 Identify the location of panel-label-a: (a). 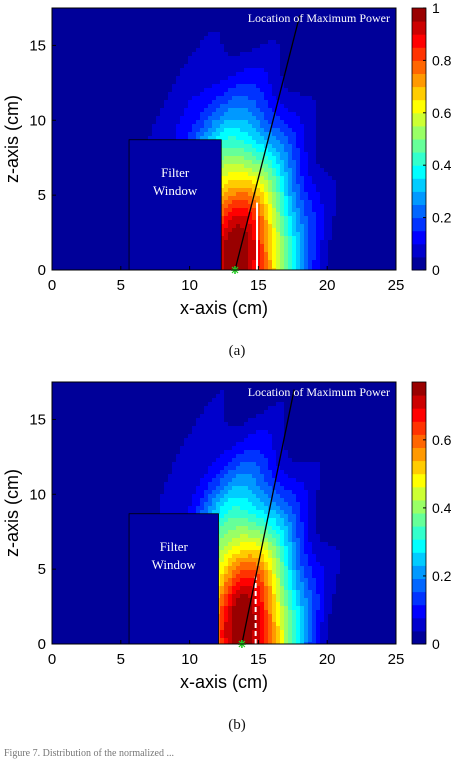
(237, 351).